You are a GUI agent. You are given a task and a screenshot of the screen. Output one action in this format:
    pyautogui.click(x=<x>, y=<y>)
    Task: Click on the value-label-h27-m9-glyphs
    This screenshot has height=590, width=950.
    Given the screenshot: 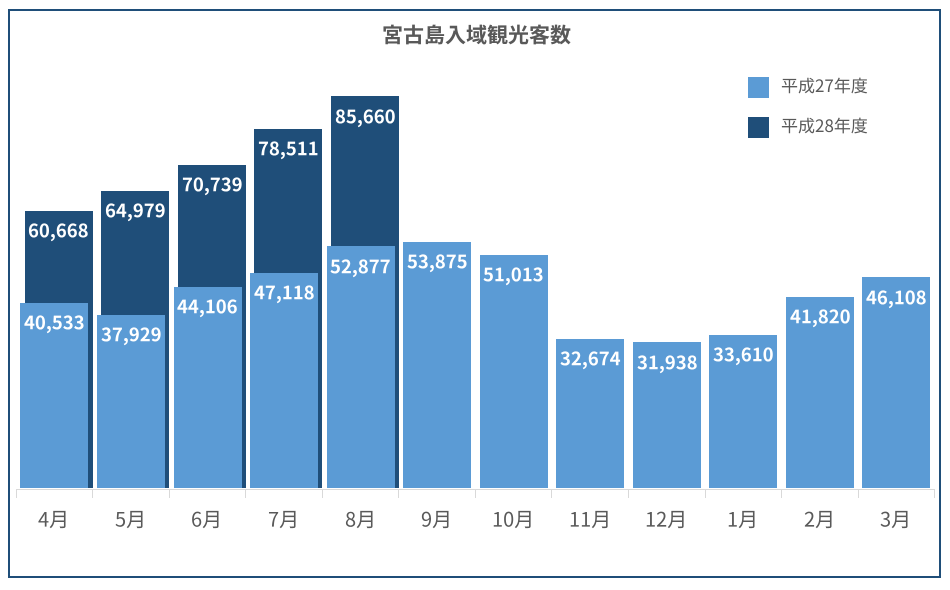 What is the action you would take?
    pyautogui.click(x=437, y=263)
    